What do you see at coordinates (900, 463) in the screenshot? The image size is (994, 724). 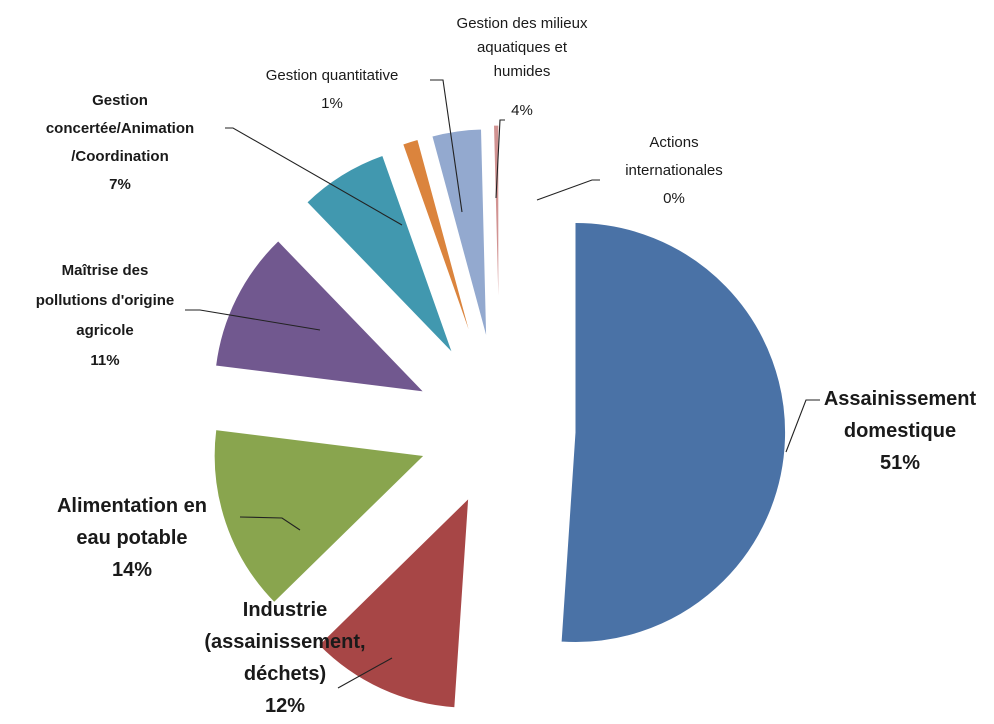 I see `slice-percent-1: 51%` at bounding box center [900, 463].